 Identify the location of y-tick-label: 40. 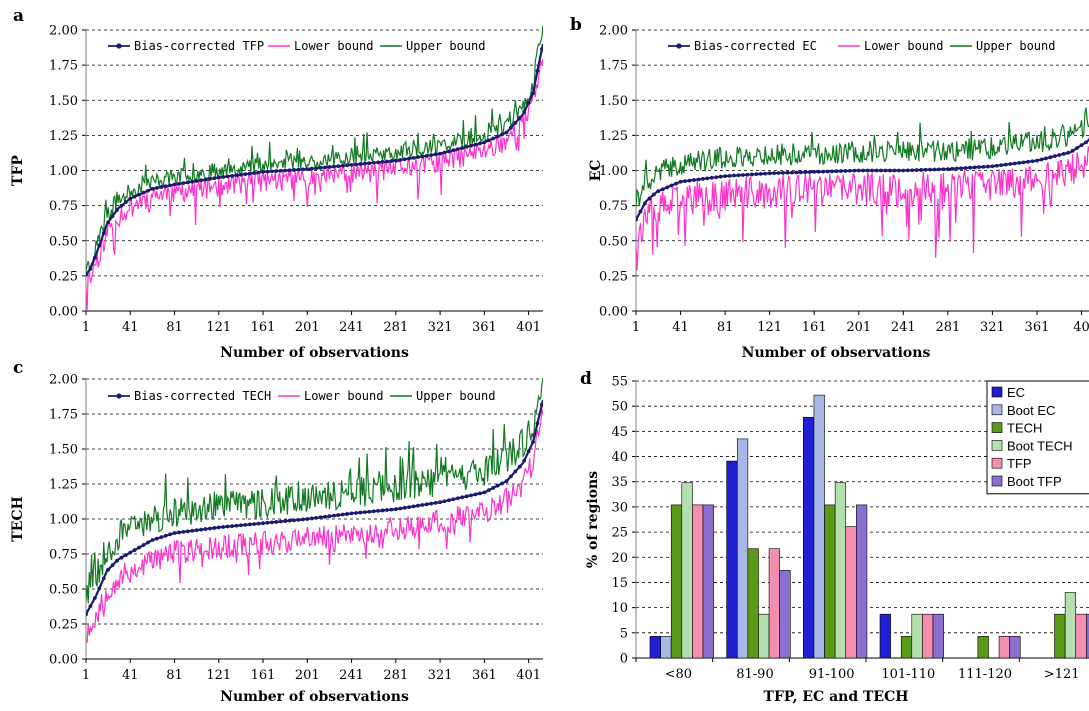
(619, 457).